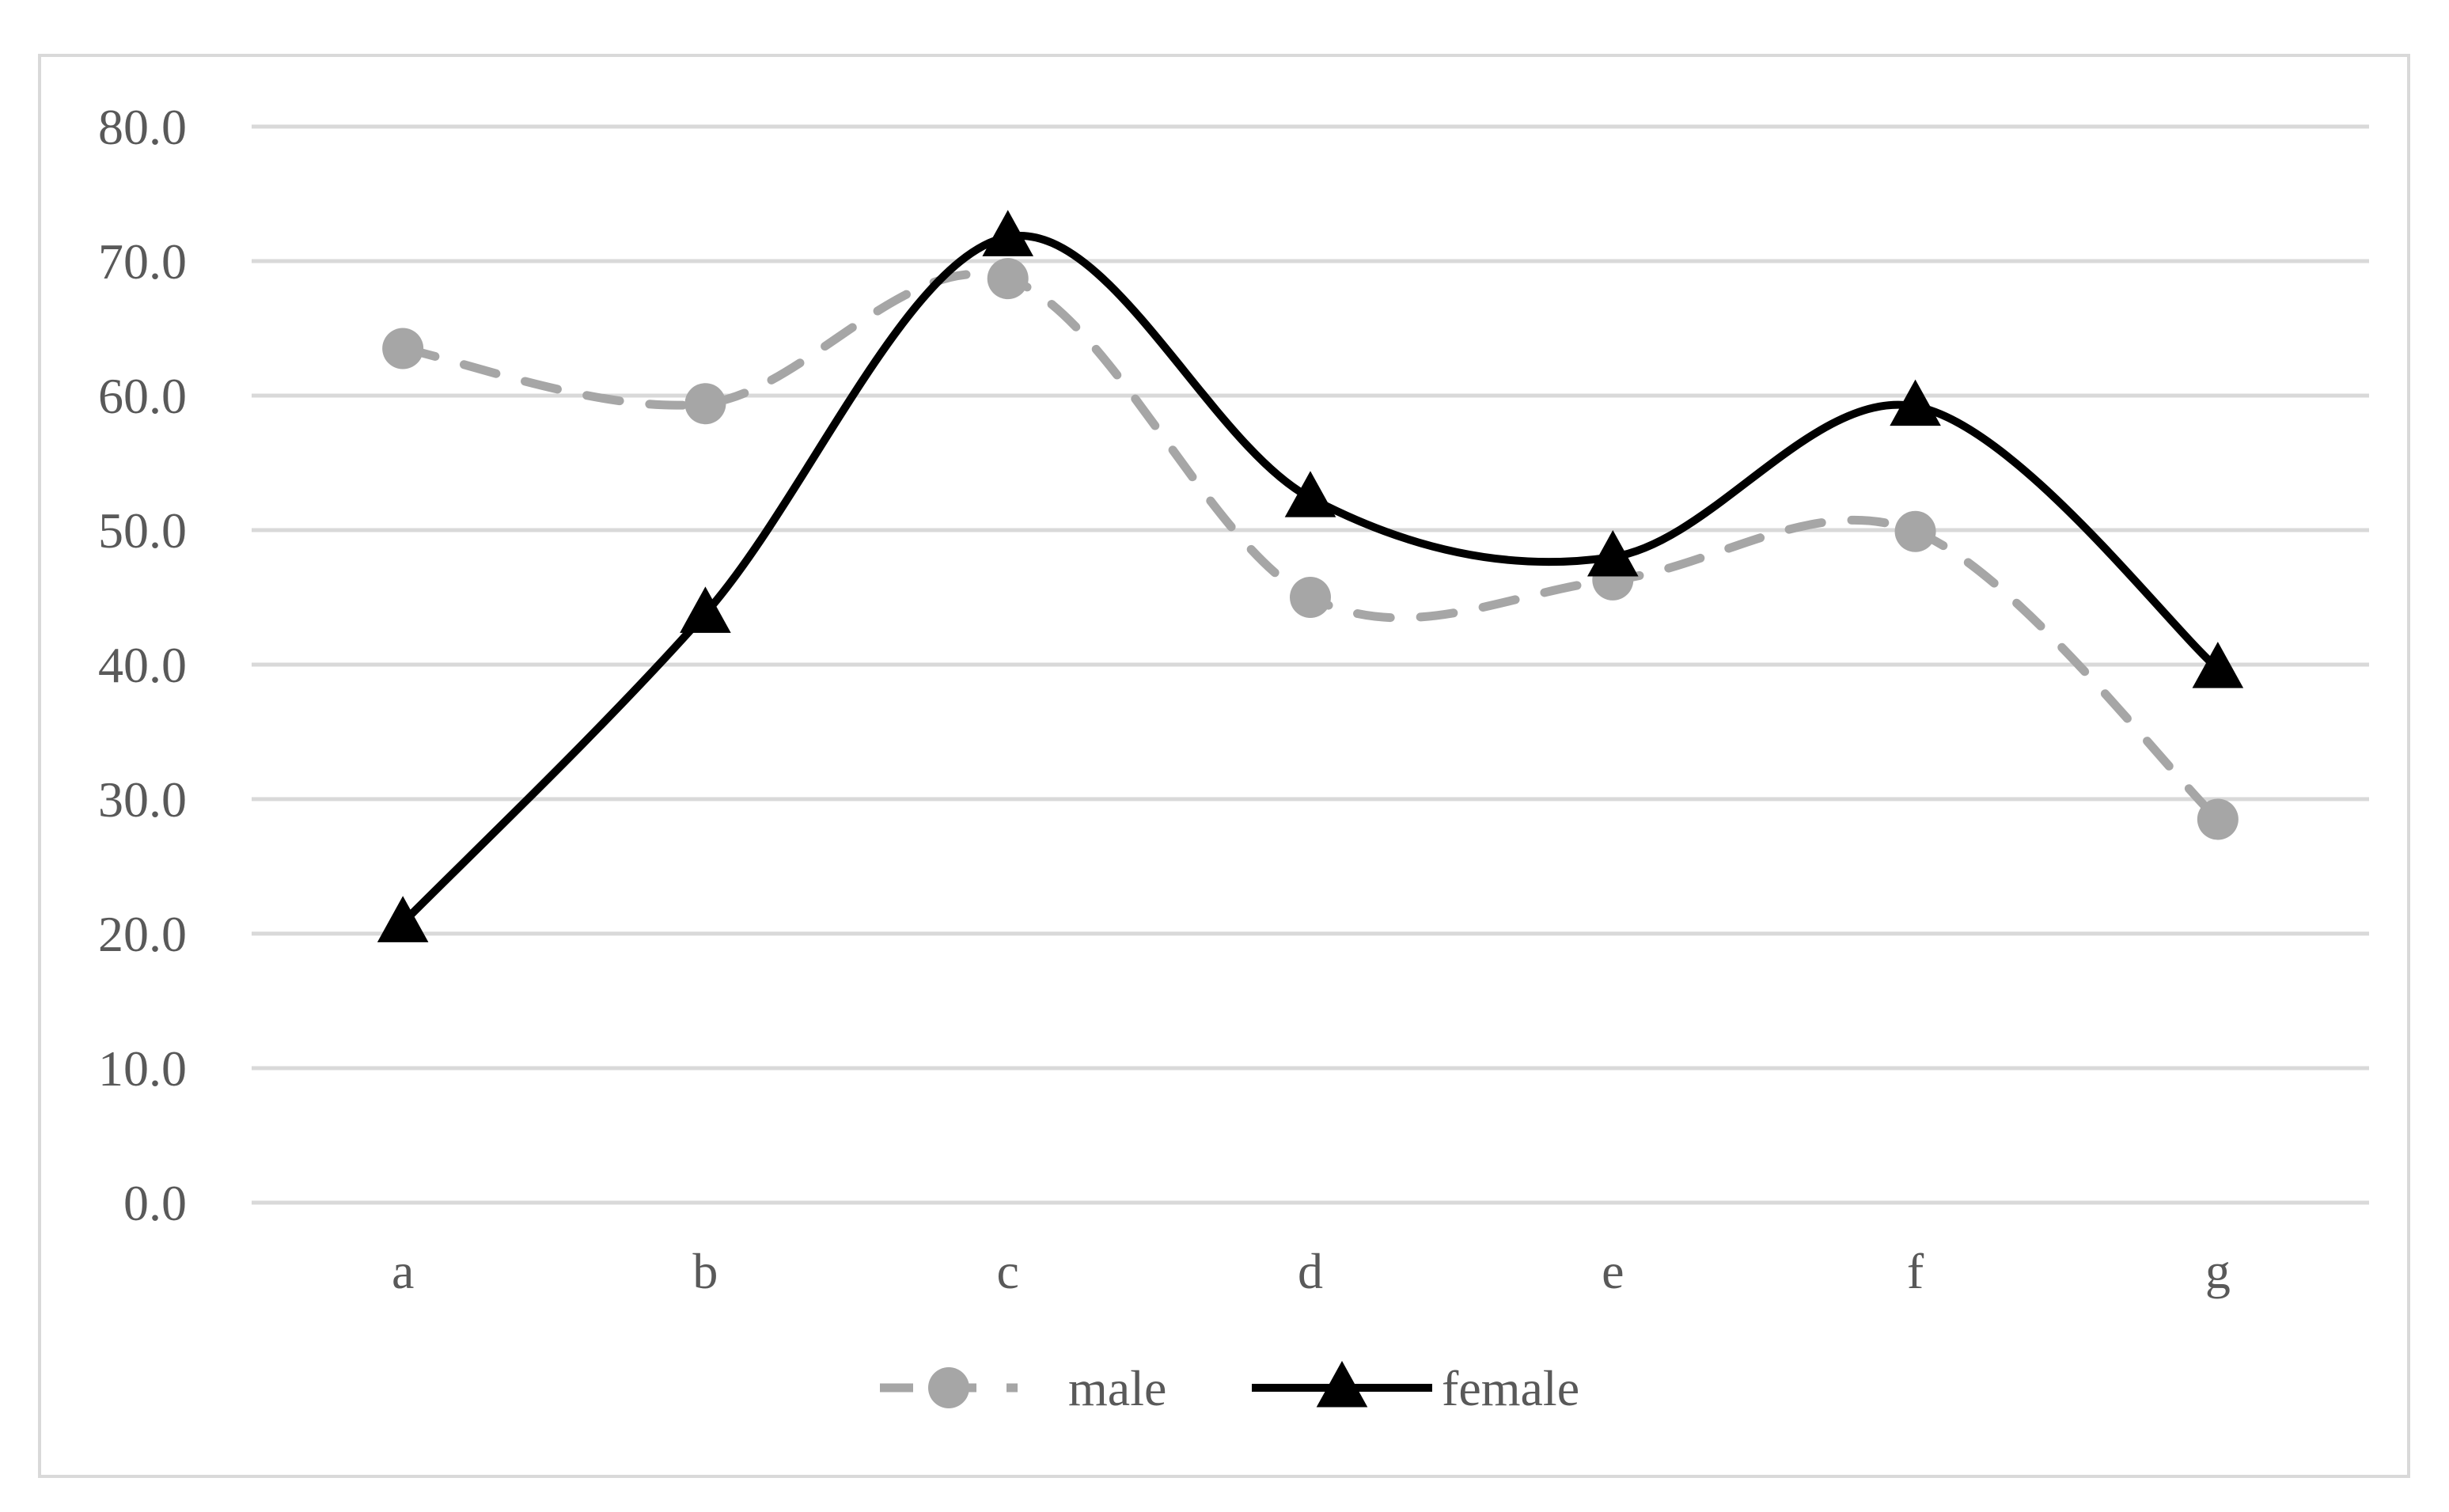 The height and width of the screenshot is (1512, 2449). Describe the element at coordinates (1008, 1271) in the screenshot. I see `x-tick-label: c` at that location.